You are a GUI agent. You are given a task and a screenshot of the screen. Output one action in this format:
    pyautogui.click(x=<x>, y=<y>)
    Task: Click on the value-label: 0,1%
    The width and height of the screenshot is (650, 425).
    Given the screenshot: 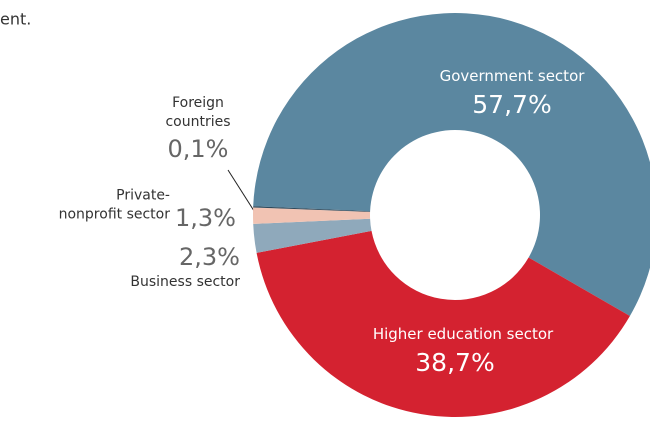 What is the action you would take?
    pyautogui.click(x=198, y=149)
    